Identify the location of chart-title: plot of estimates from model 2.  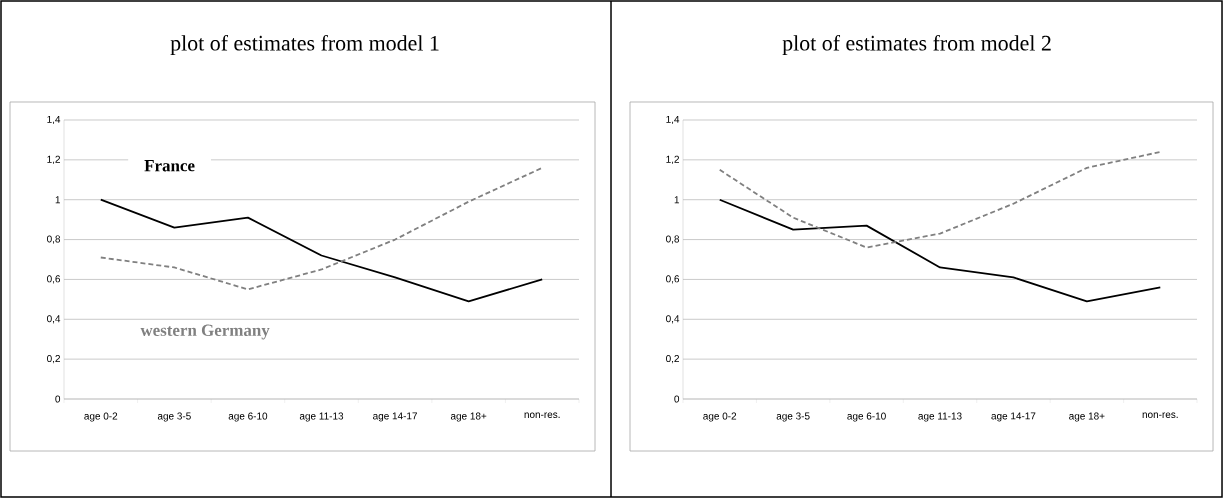
(916, 45).